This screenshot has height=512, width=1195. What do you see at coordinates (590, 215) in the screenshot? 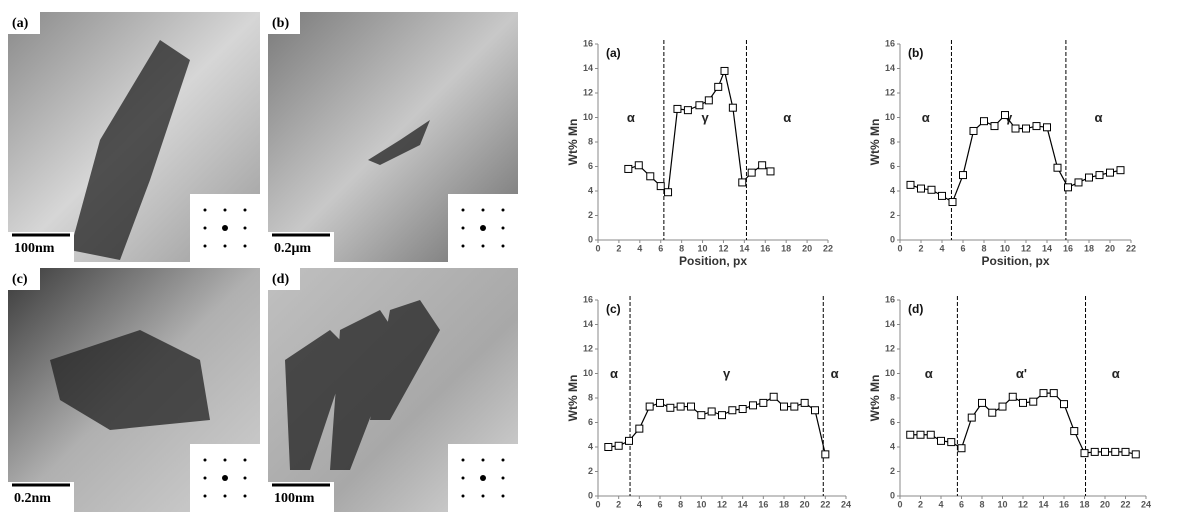
I see `y-tick-label: 2` at bounding box center [590, 215].